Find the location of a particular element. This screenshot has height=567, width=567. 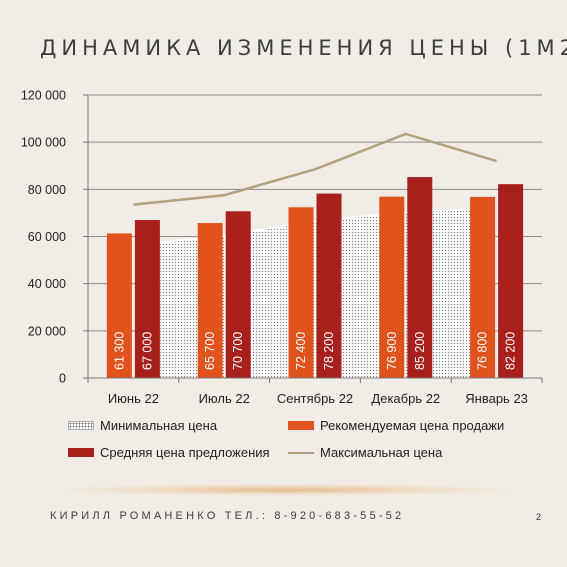

x-category-label: Июнь 22 is located at coordinates (133, 398).